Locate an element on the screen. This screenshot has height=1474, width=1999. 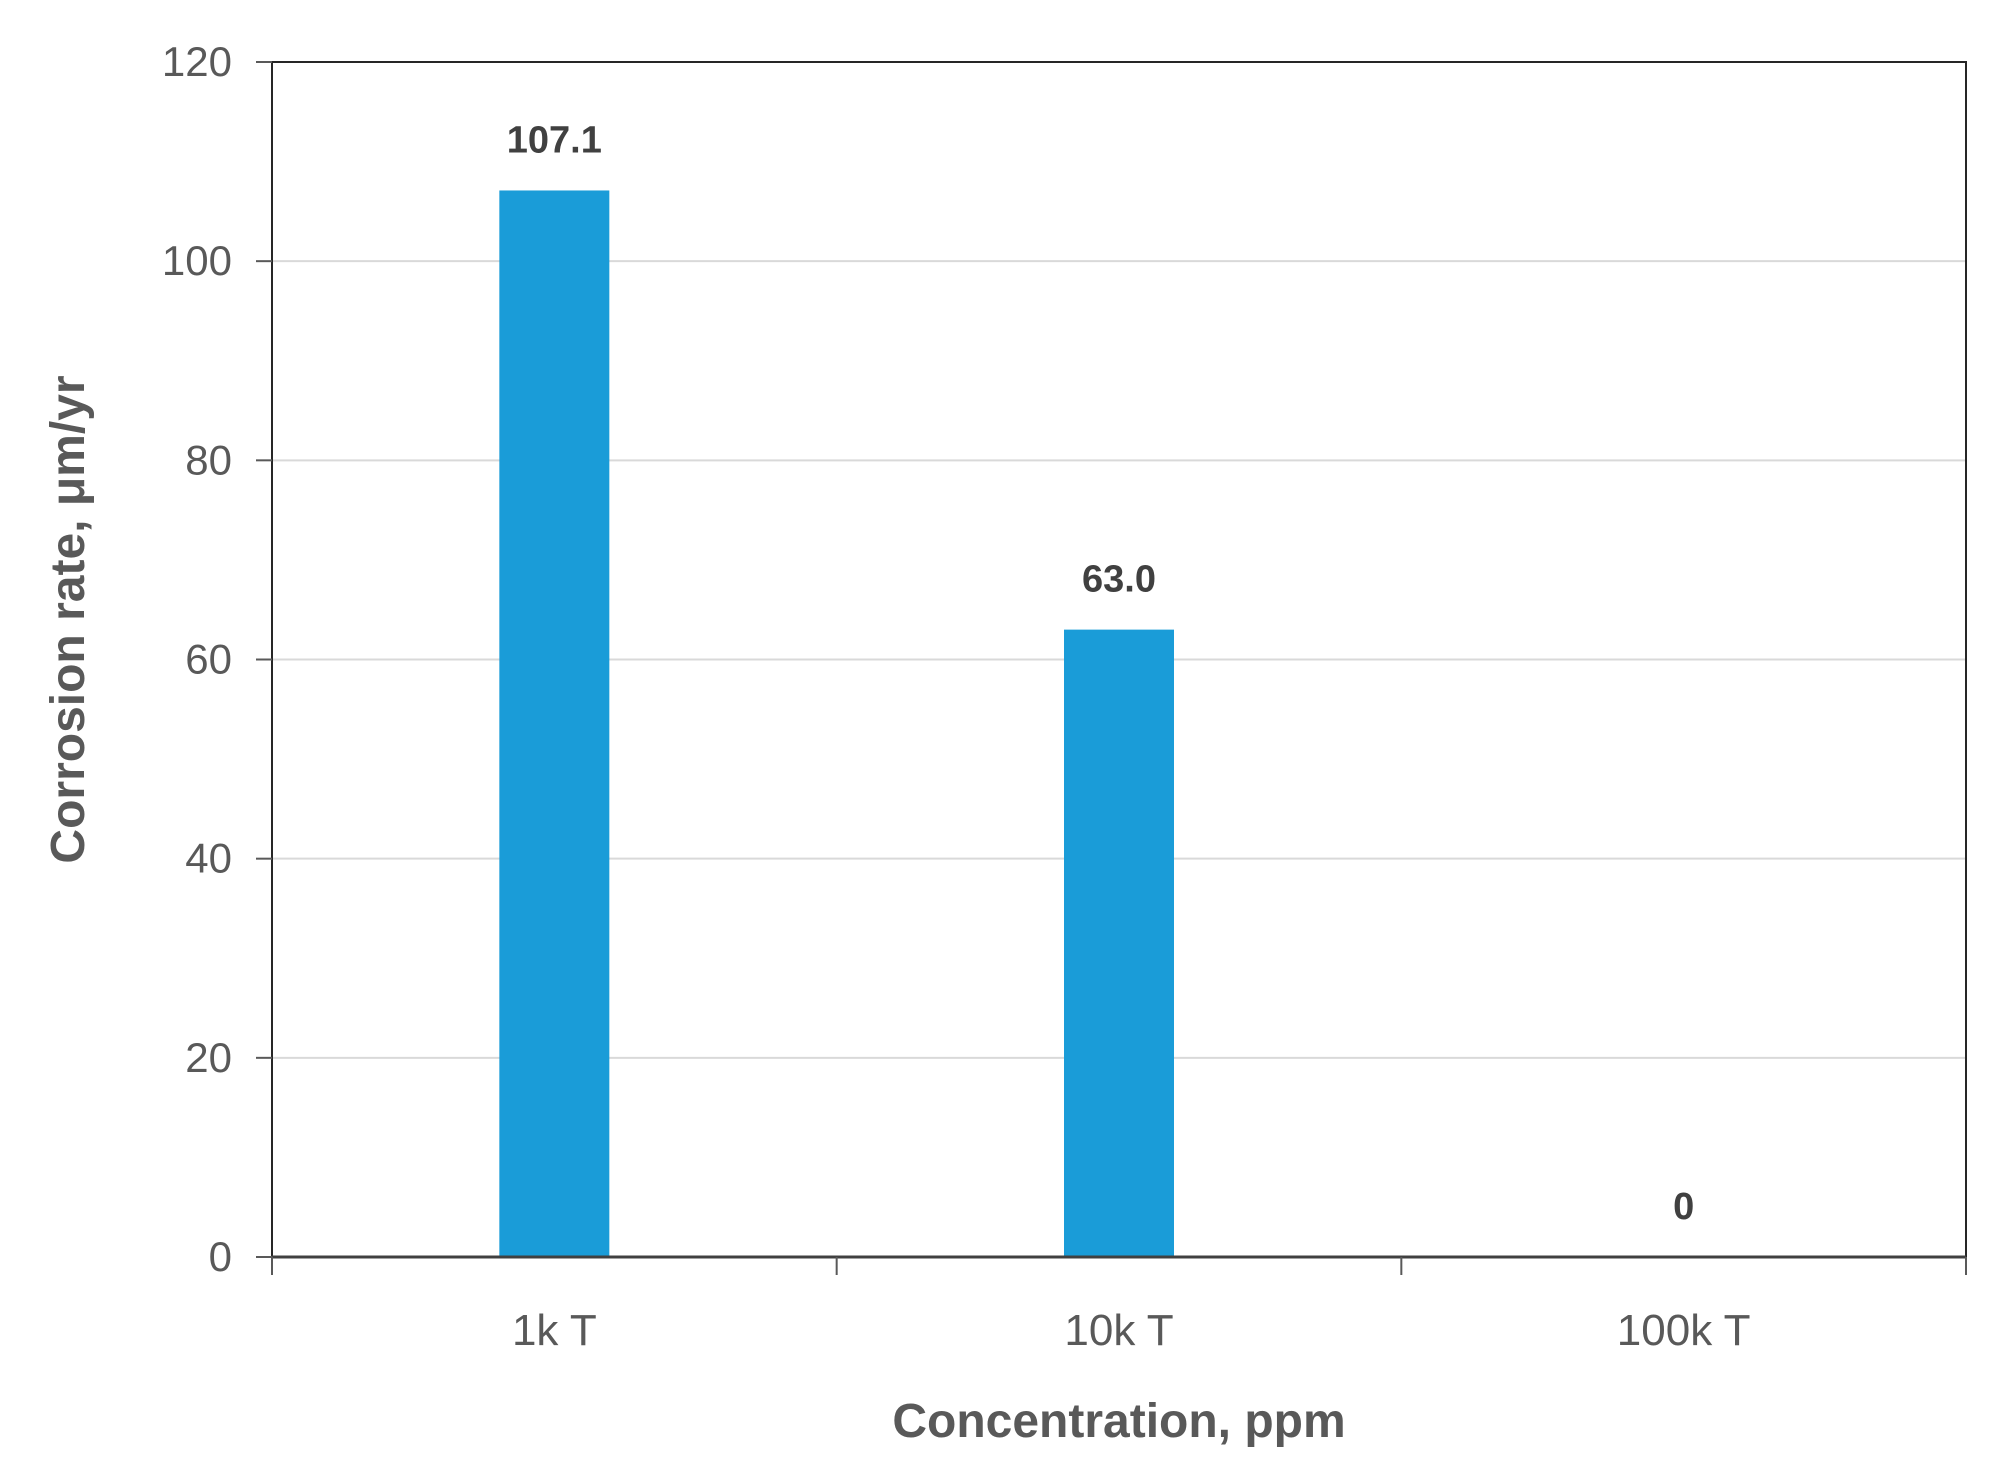
y-tick-label-20: 20 is located at coordinates (208, 1057).